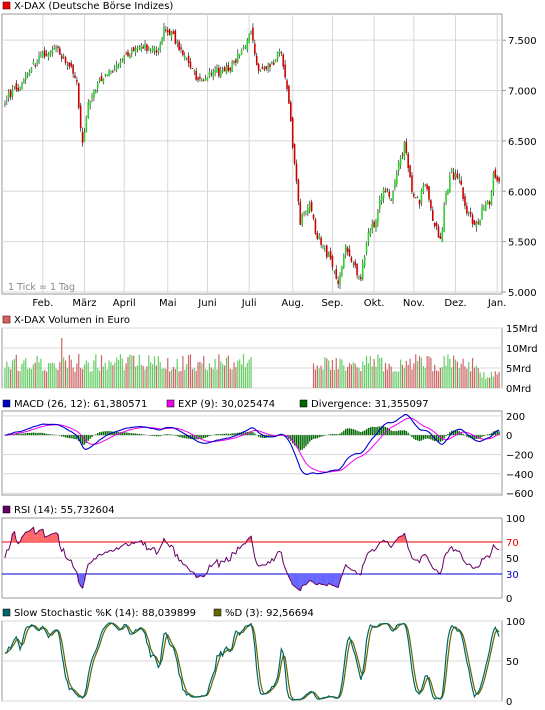 The image size is (545, 710). Describe the element at coordinates (497, 303) in the screenshot. I see `price-xtick-label: Jan.` at that location.